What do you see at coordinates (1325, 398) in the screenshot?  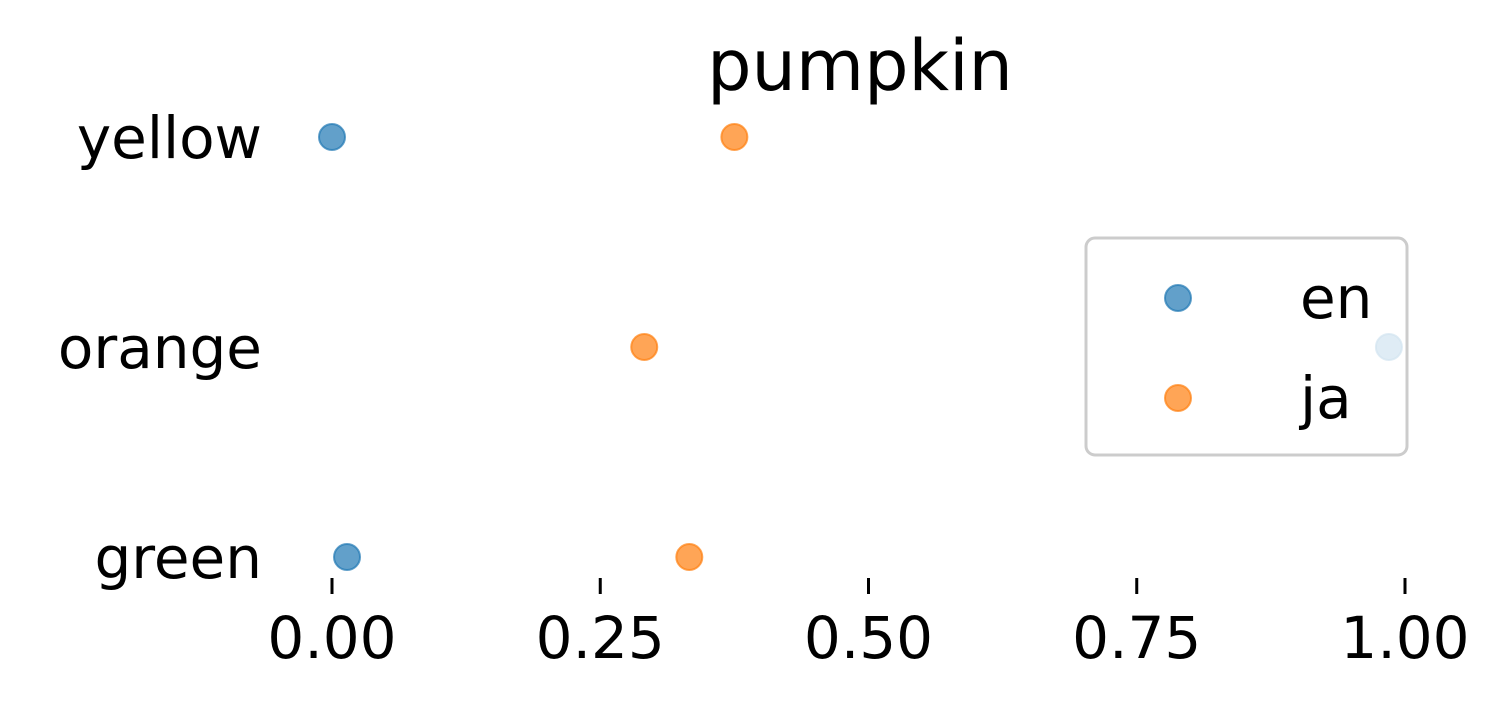 I see `legend-label-ja: ja` at bounding box center [1325, 398].